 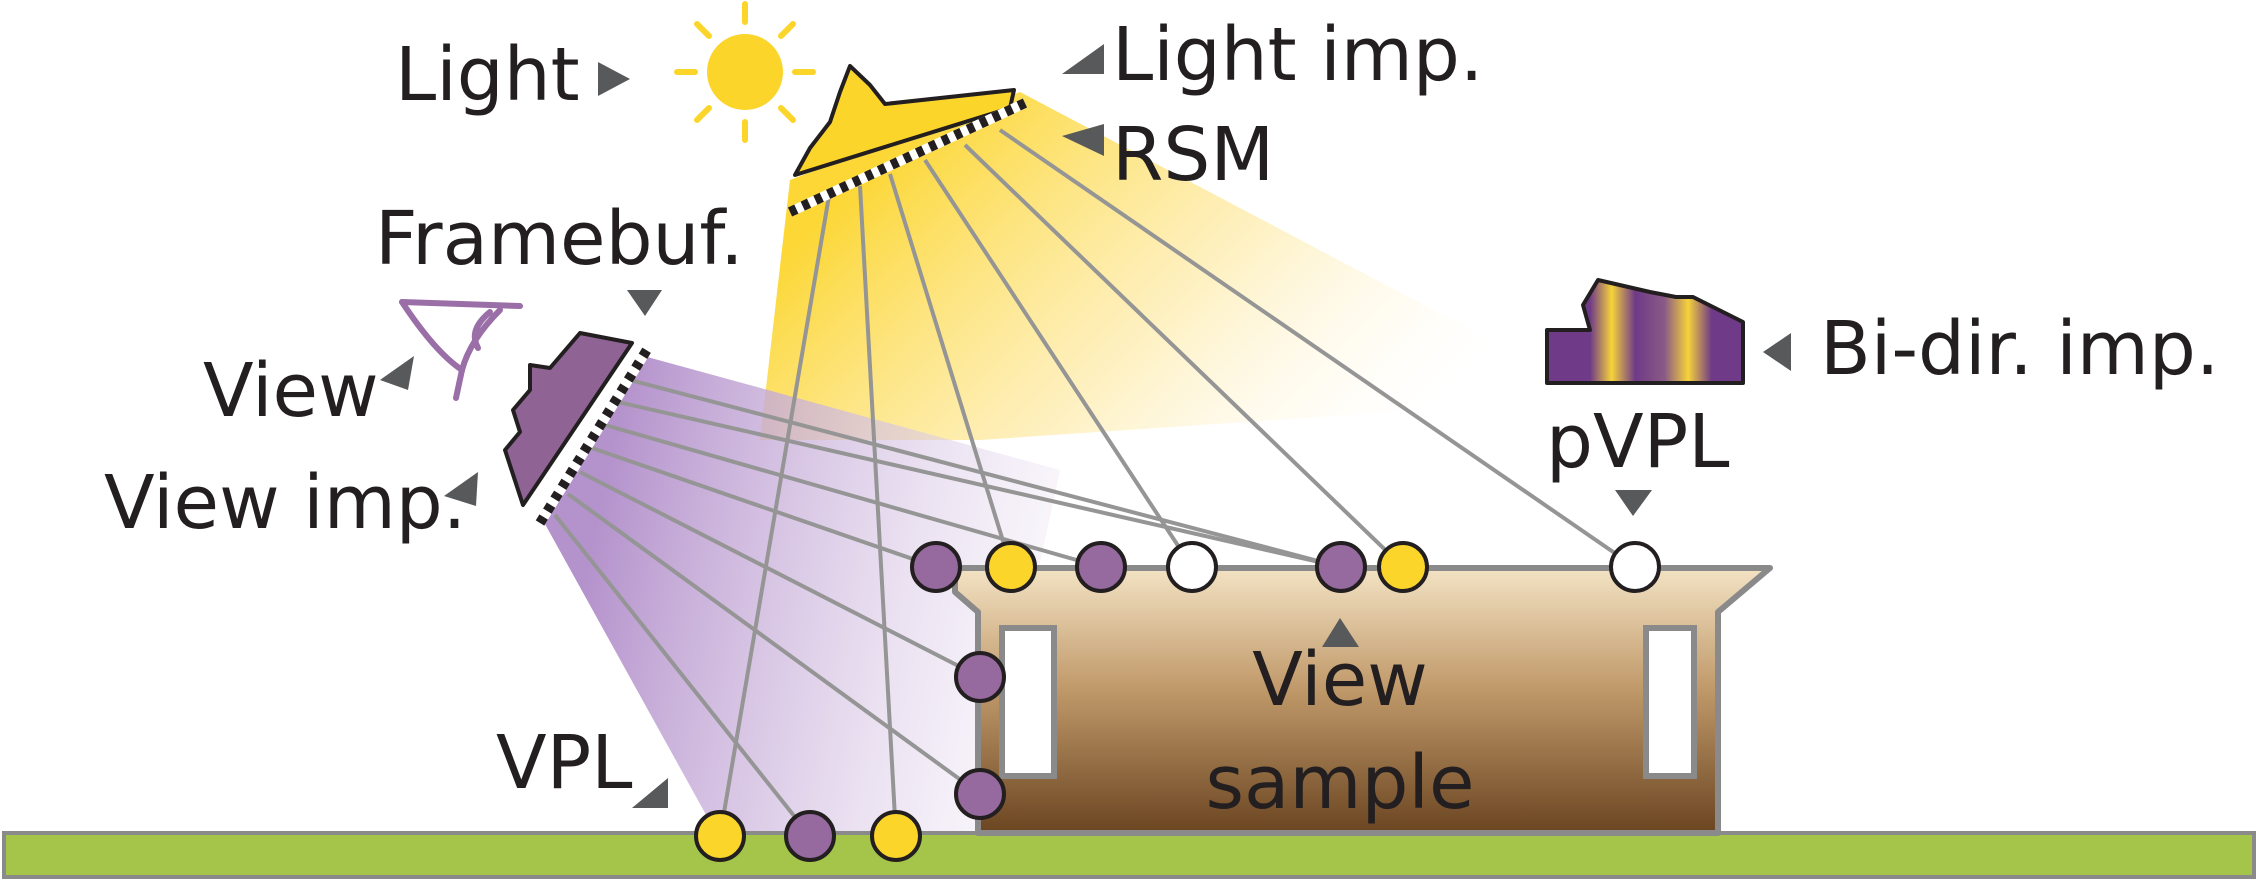 I want to click on label-pvpl: pVPL, so click(x=1637, y=442).